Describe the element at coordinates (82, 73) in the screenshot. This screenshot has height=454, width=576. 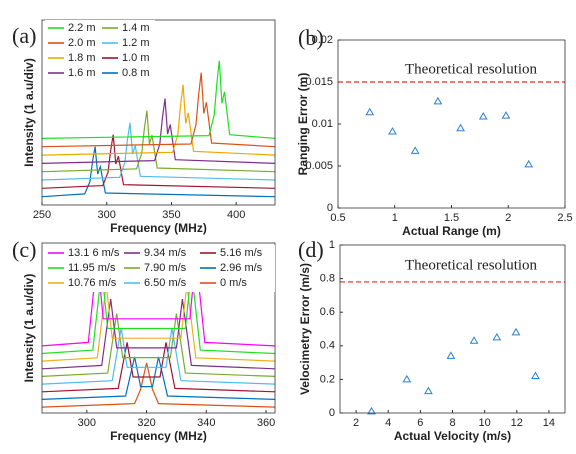
I see `legend-label: 1.6 m` at that location.